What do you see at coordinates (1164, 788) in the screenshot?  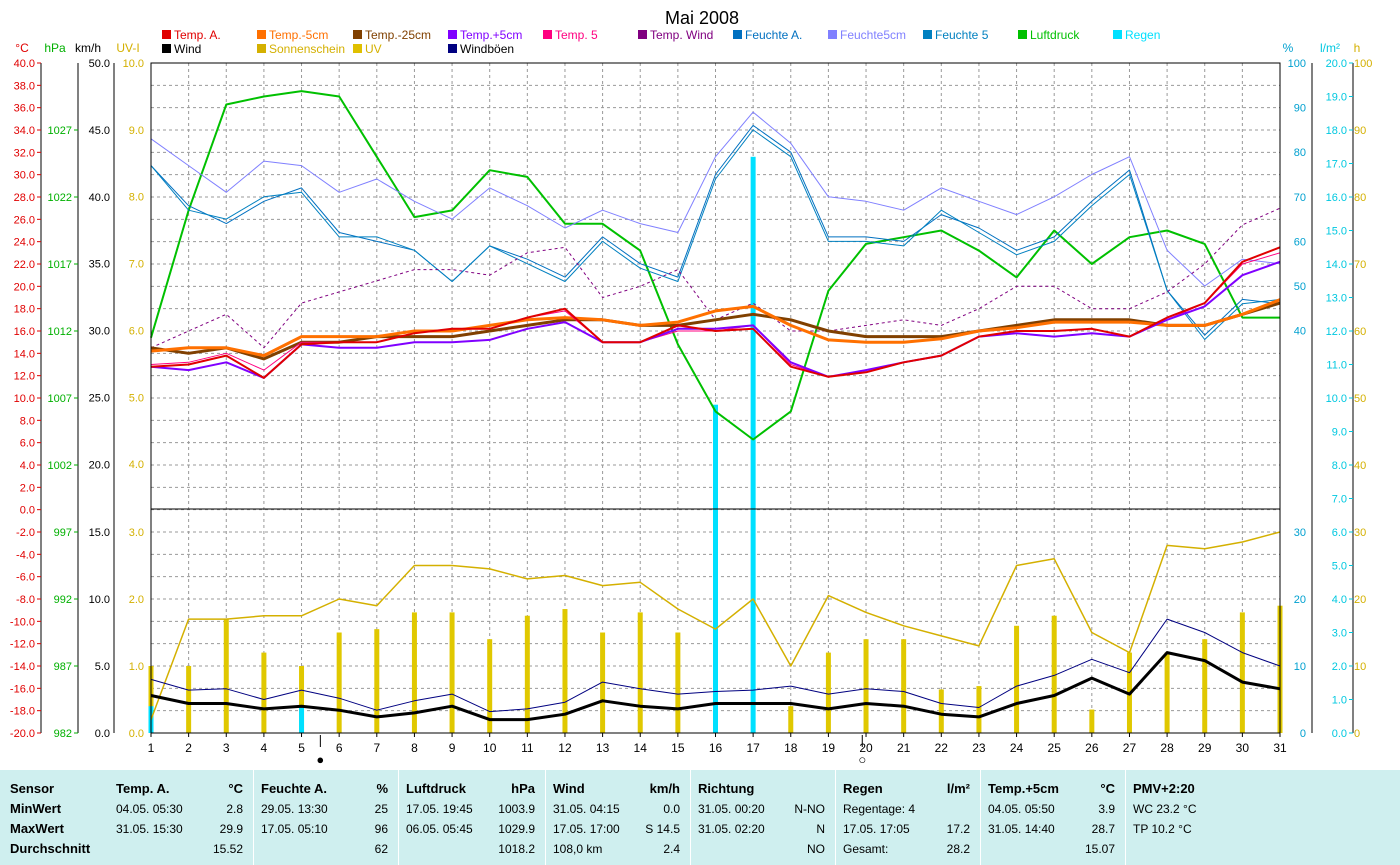 I see `stats-block-header: PMV+2:20` at bounding box center [1164, 788].